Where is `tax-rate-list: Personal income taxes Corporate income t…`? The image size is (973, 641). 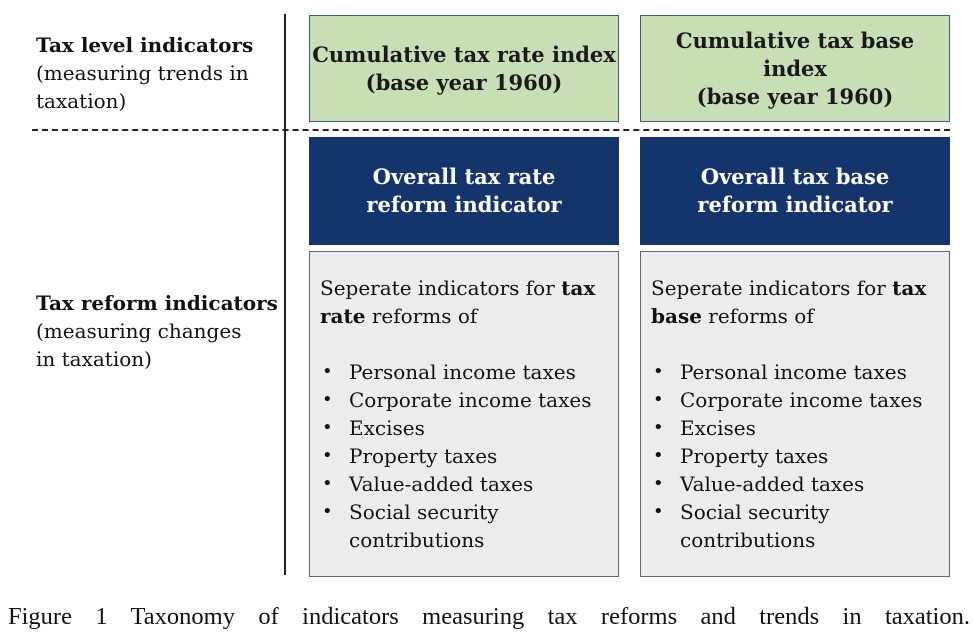 tax-rate-list: Personal income taxes Corporate income t… is located at coordinates (455, 456).